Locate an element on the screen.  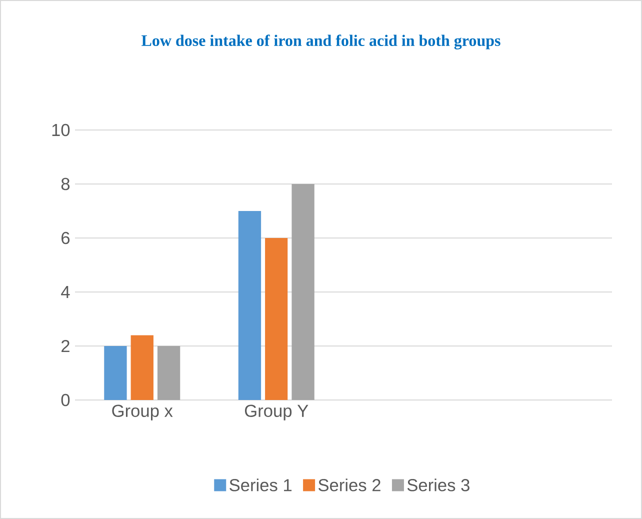
legend-label: Series 1 is located at coordinates (261, 485).